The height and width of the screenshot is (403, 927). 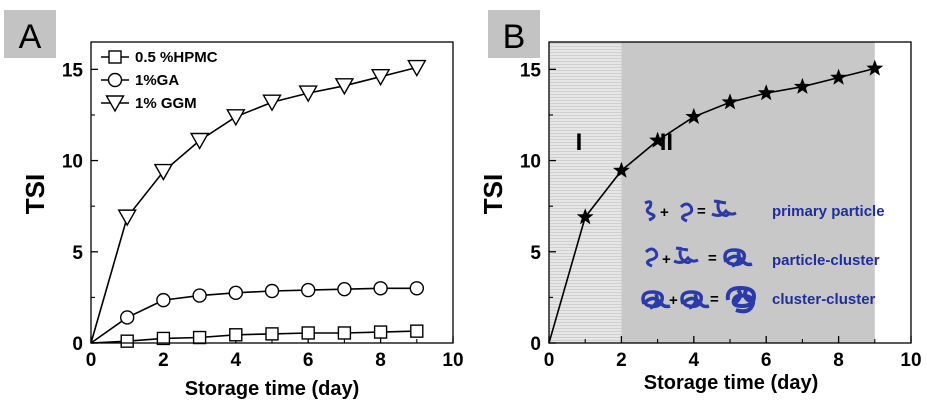 I want to click on annotation-primary-particle: primary particle, so click(x=828, y=211).